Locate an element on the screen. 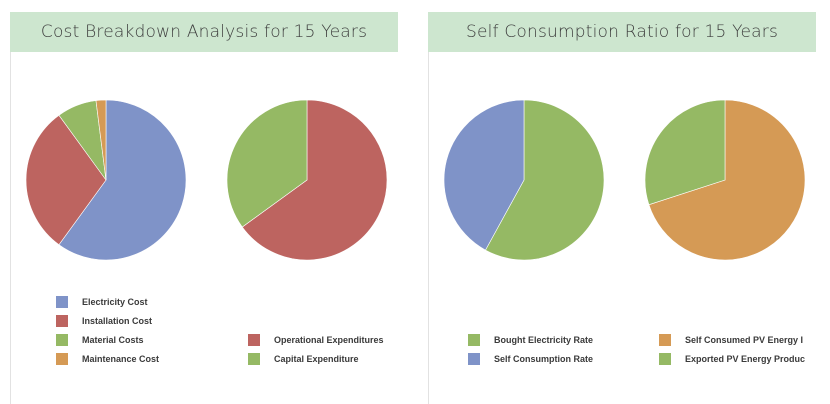 This screenshot has width=830, height=404. electricity-cost-pie-chart is located at coordinates (106, 180).